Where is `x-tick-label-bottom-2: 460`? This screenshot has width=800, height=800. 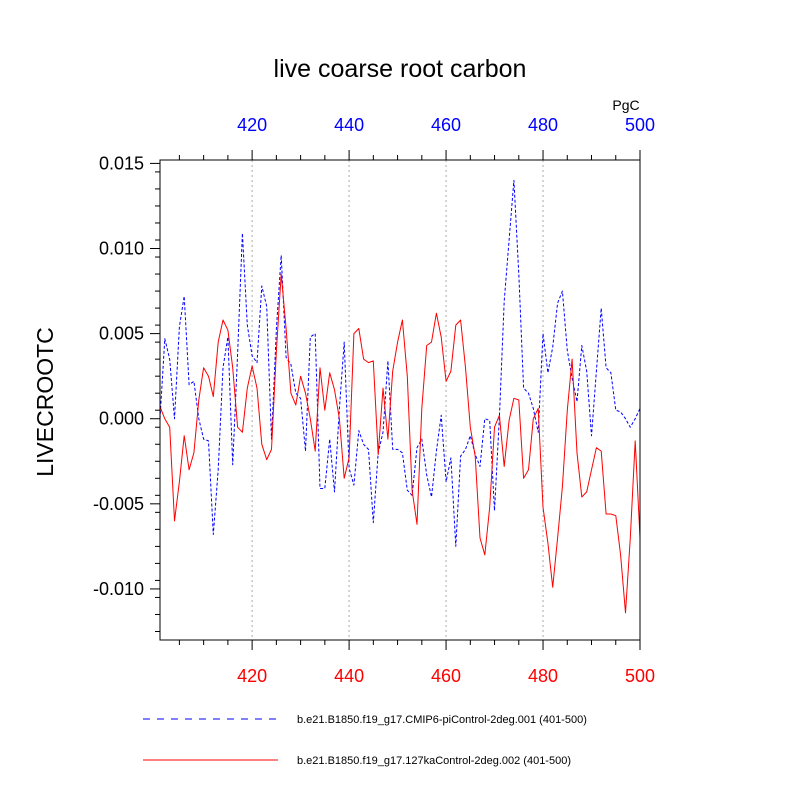
x-tick-label-bottom-2: 460 is located at coordinates (446, 676).